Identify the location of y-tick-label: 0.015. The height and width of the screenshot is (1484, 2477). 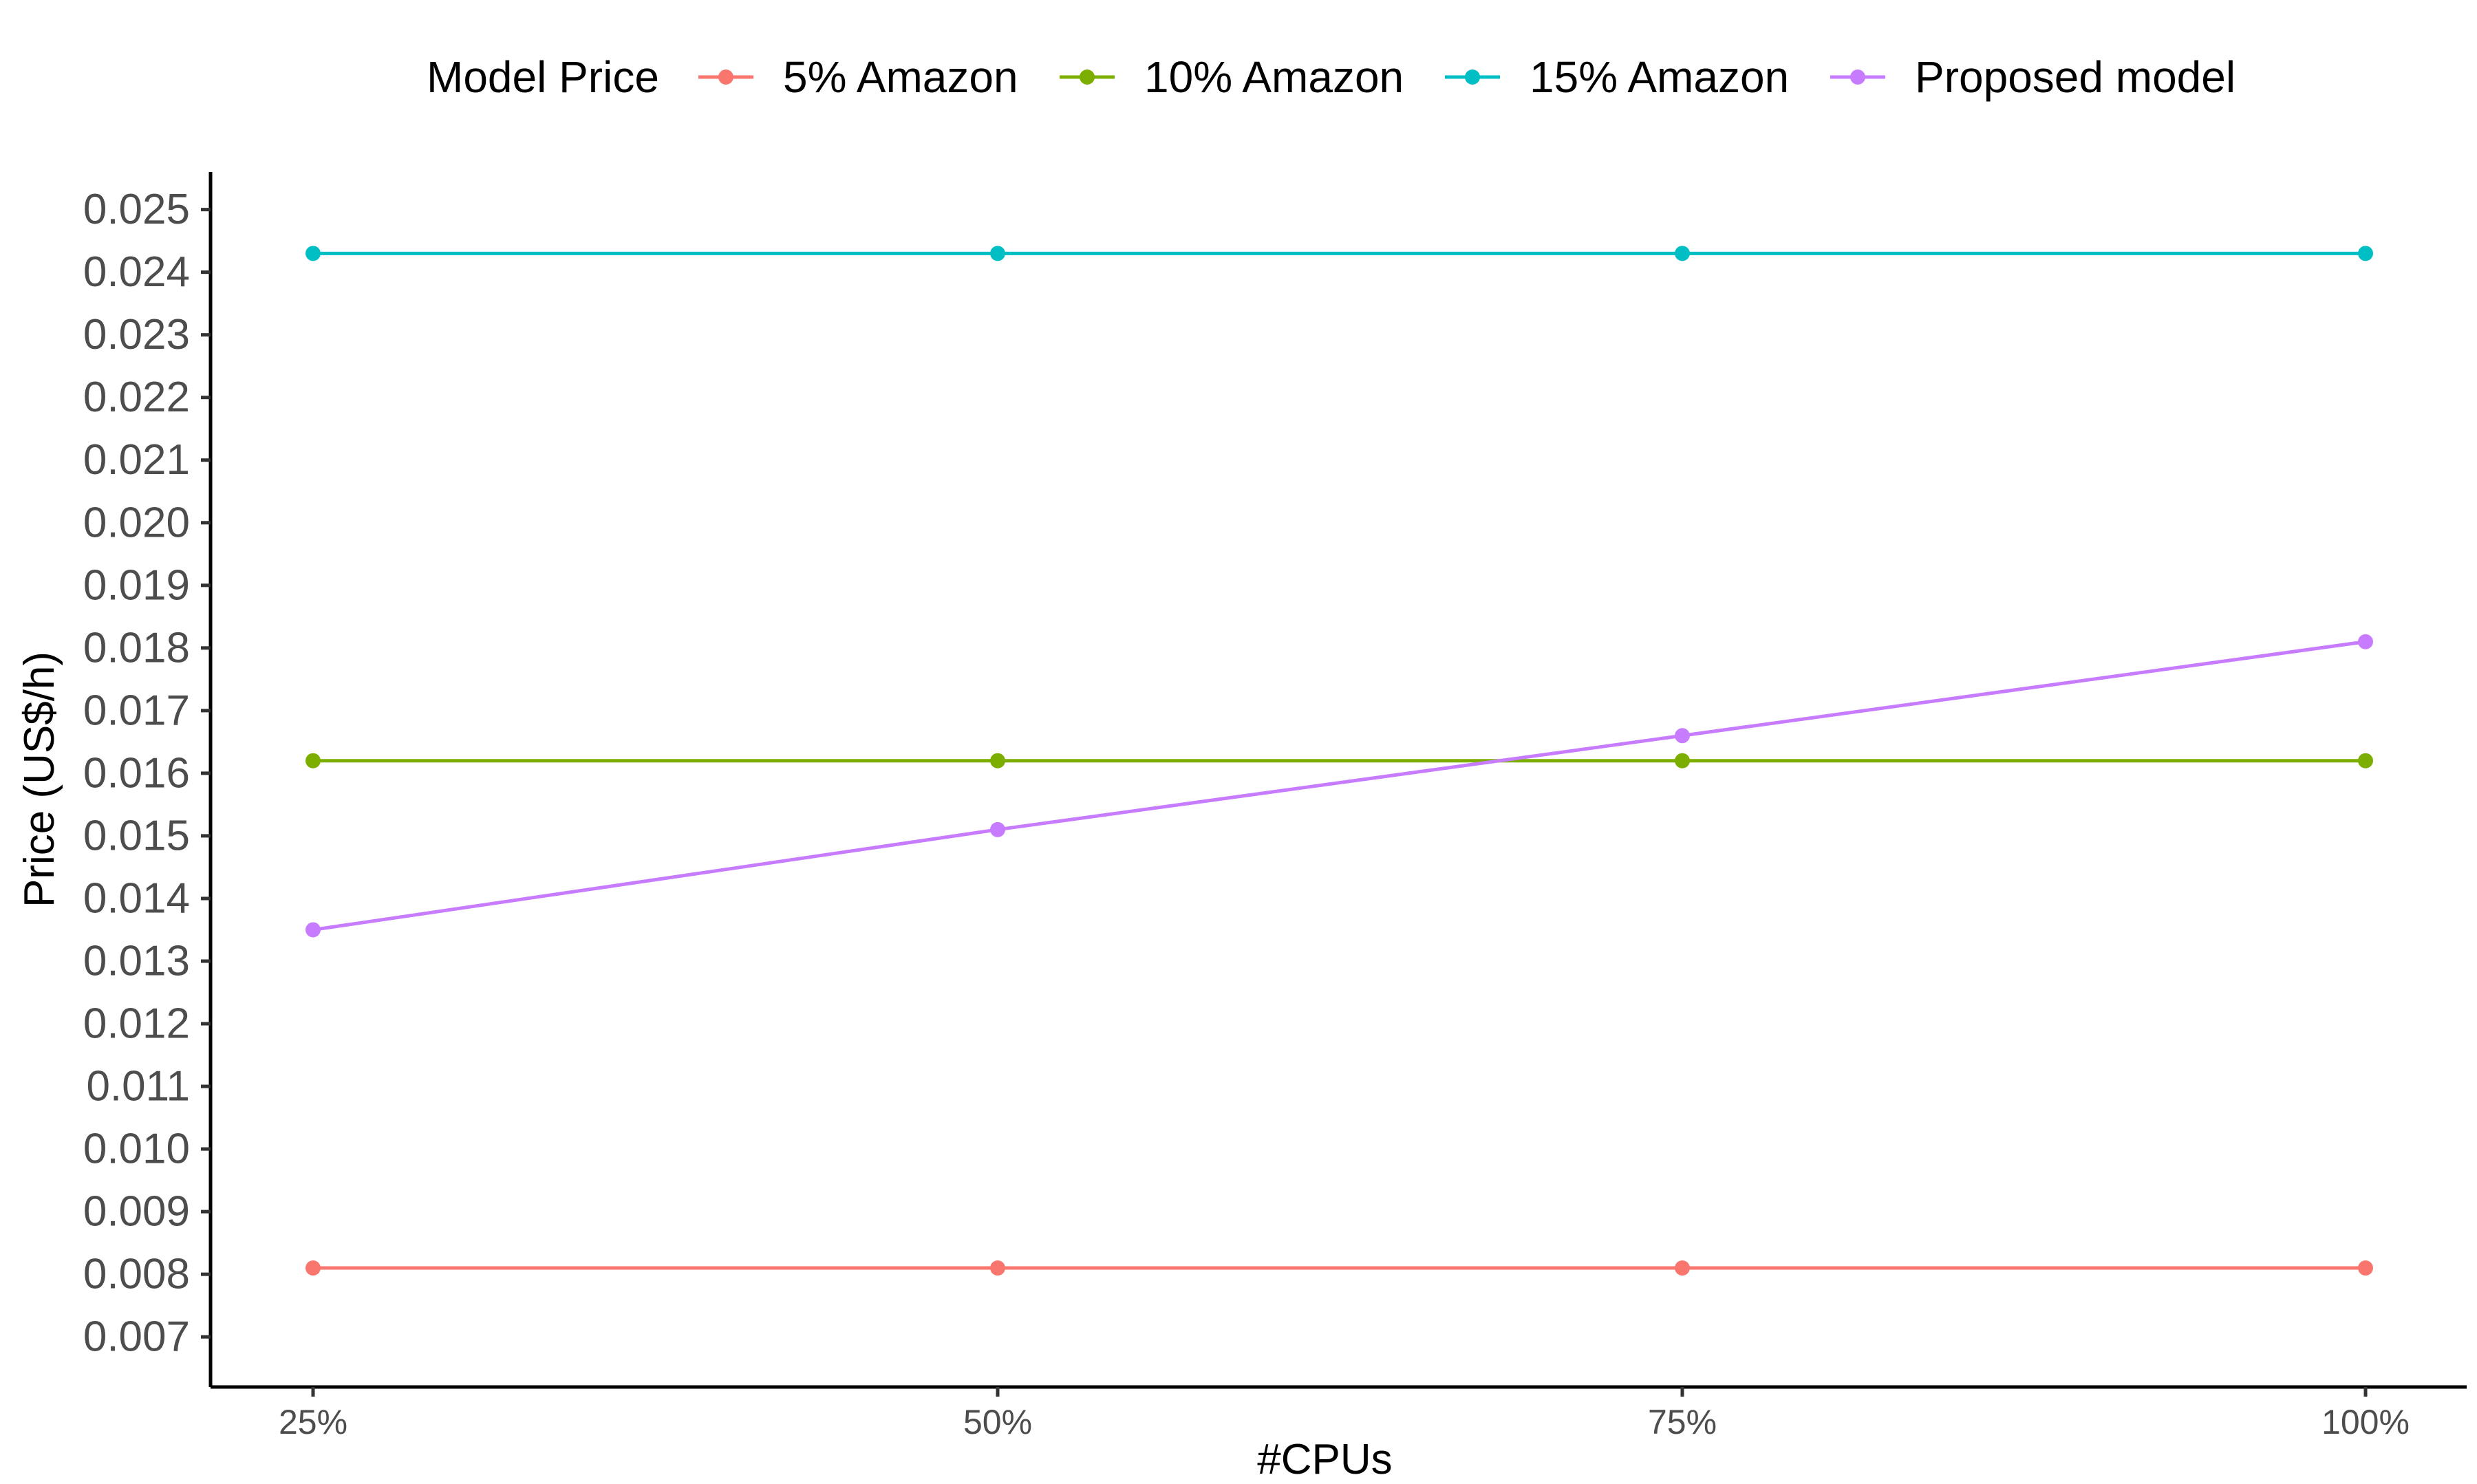
(136, 835).